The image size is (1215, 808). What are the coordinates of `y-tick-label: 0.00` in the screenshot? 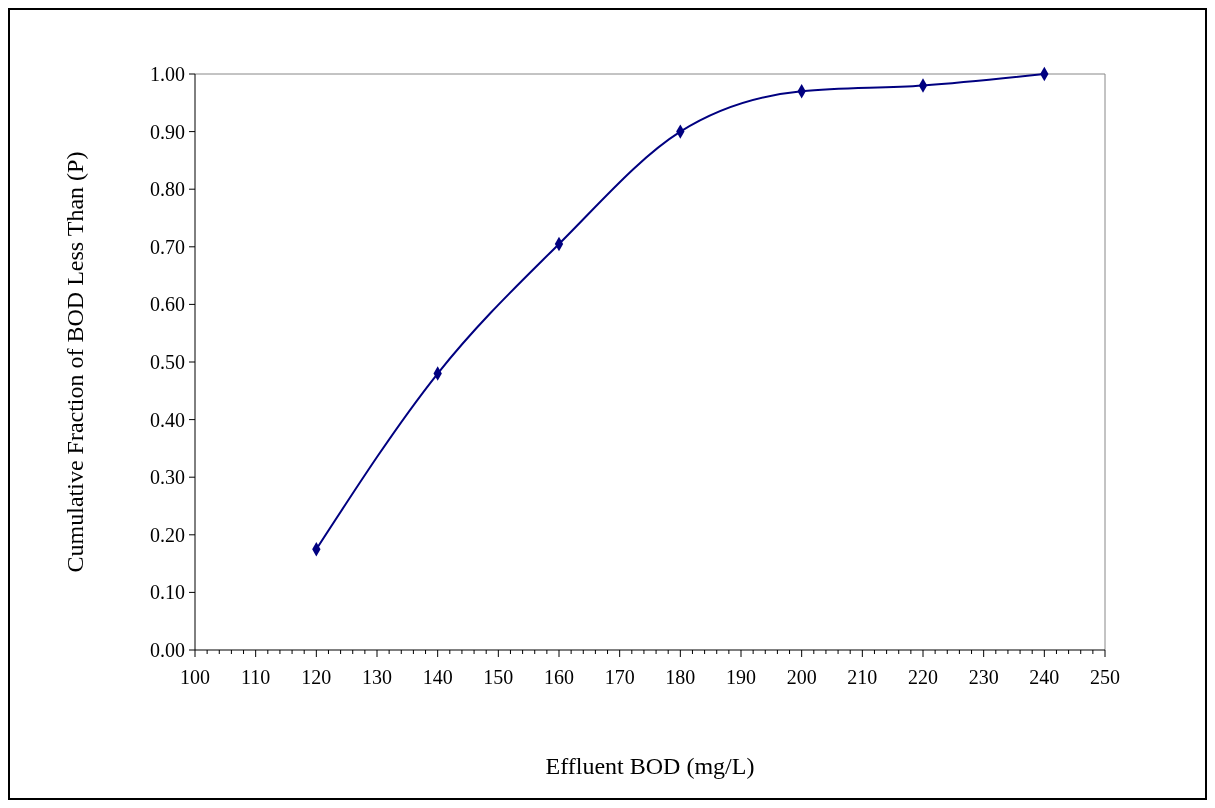 It's located at (167, 650).